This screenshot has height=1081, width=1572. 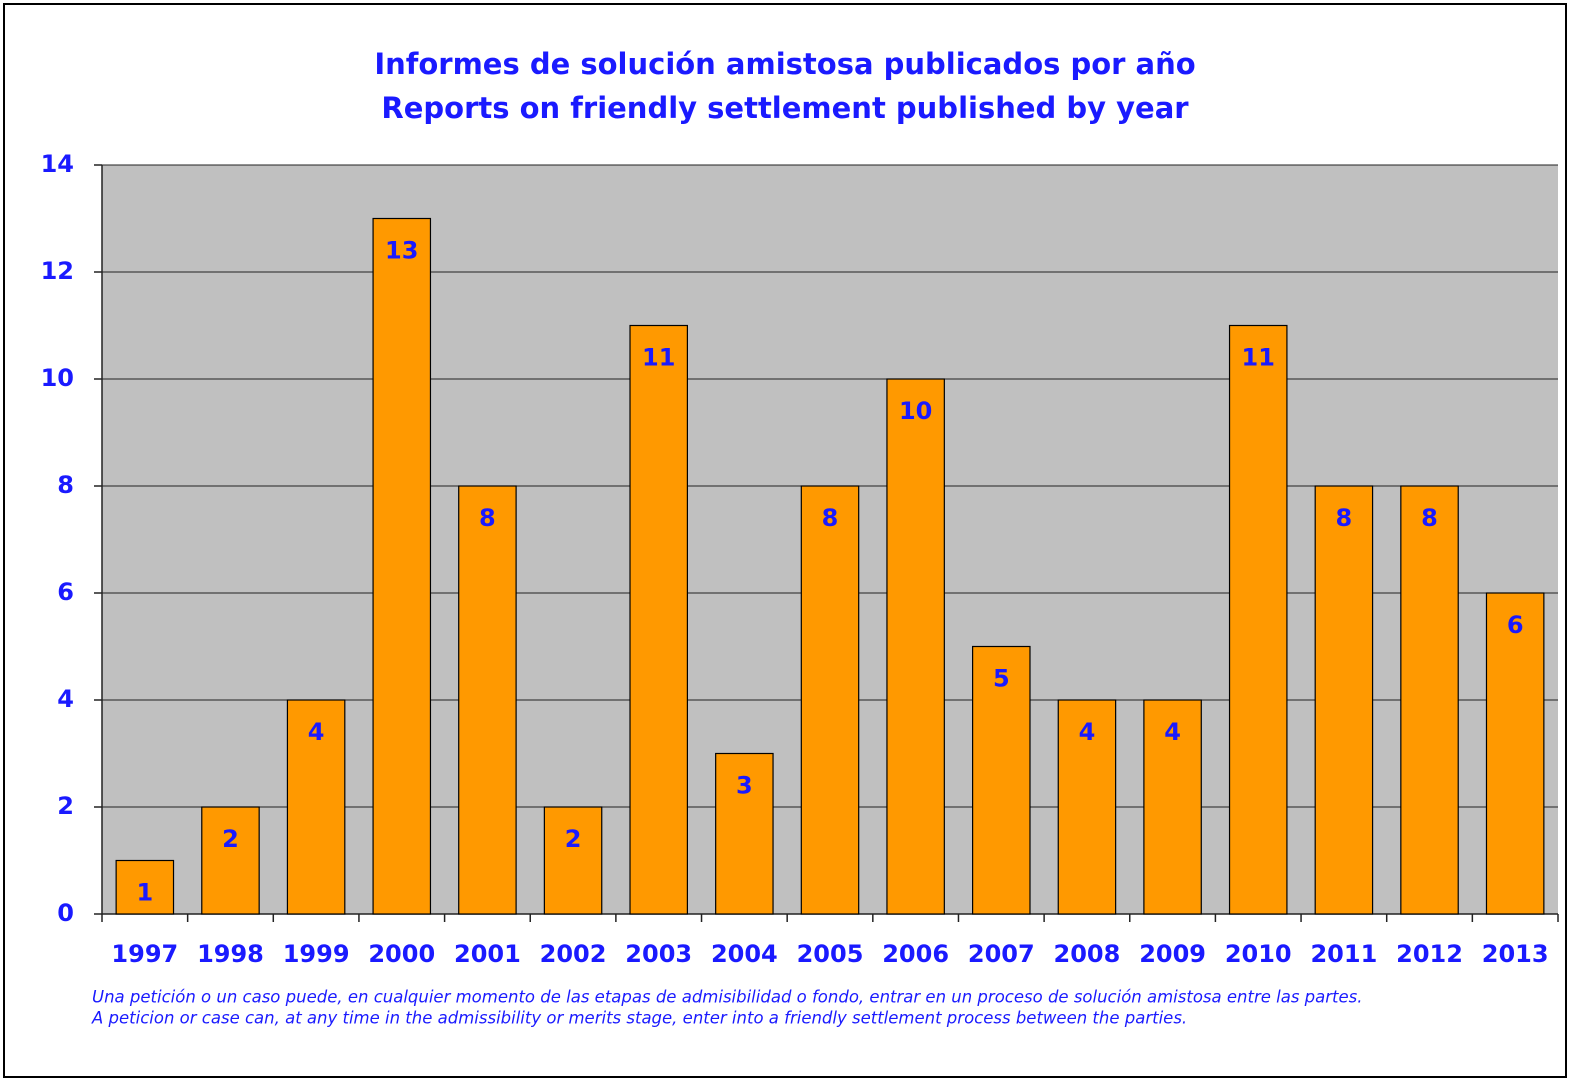 What do you see at coordinates (144, 893) in the screenshot?
I see `data-label: 1` at bounding box center [144, 893].